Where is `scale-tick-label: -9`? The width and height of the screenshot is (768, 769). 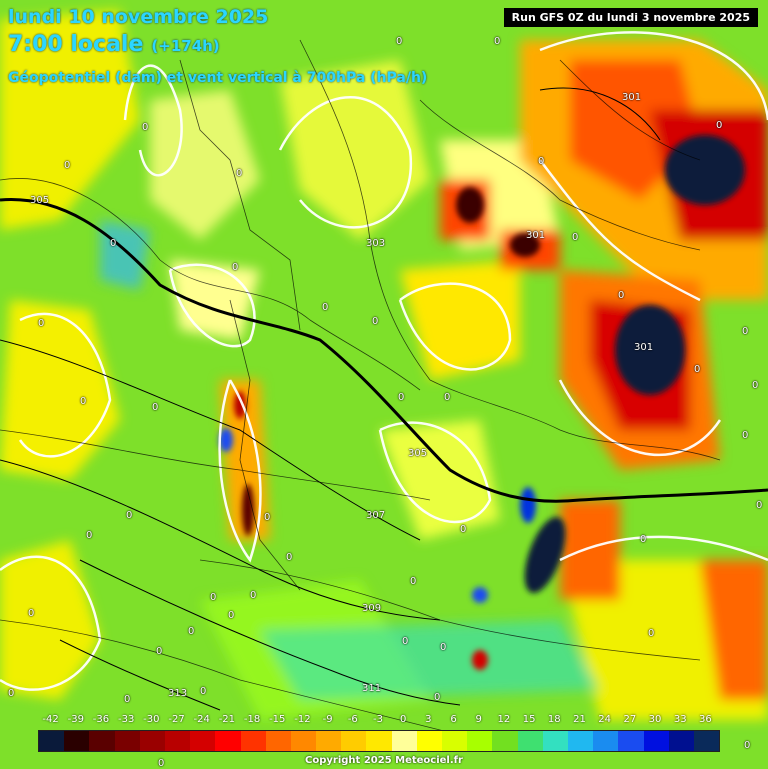
scale-tick-label: -9 is located at coordinates (328, 719).